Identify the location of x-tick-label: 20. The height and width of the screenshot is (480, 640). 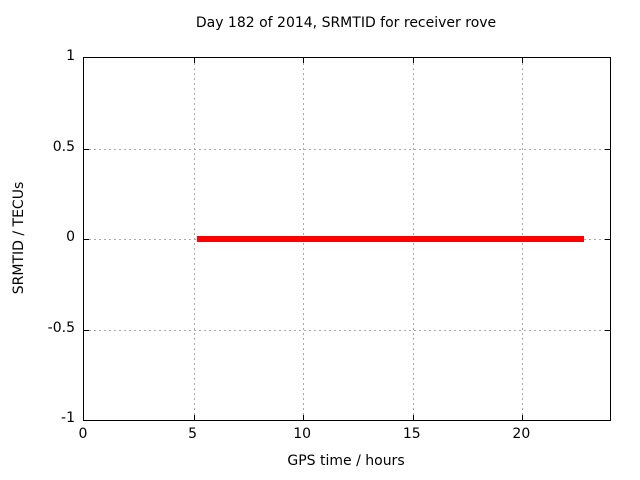
(521, 434).